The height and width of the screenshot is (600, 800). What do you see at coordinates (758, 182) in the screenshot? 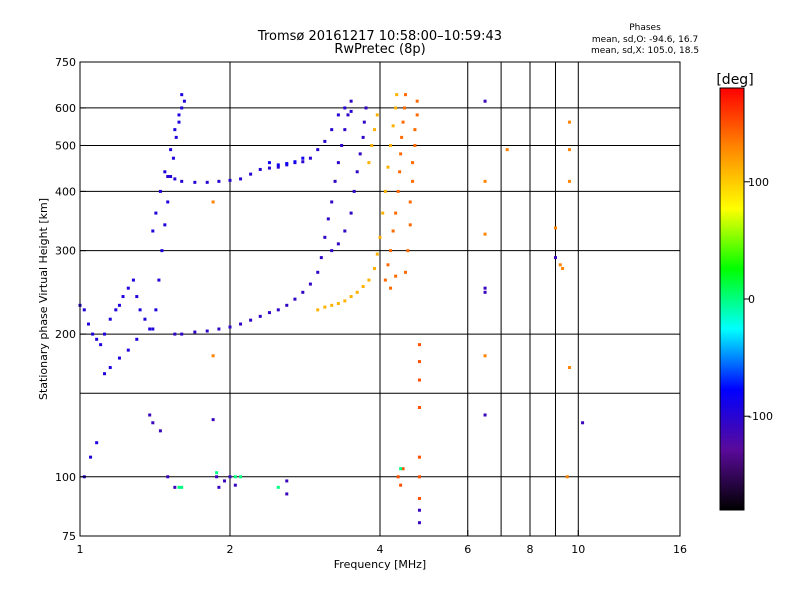
I see `colorbar-tick-label: 100` at bounding box center [758, 182].